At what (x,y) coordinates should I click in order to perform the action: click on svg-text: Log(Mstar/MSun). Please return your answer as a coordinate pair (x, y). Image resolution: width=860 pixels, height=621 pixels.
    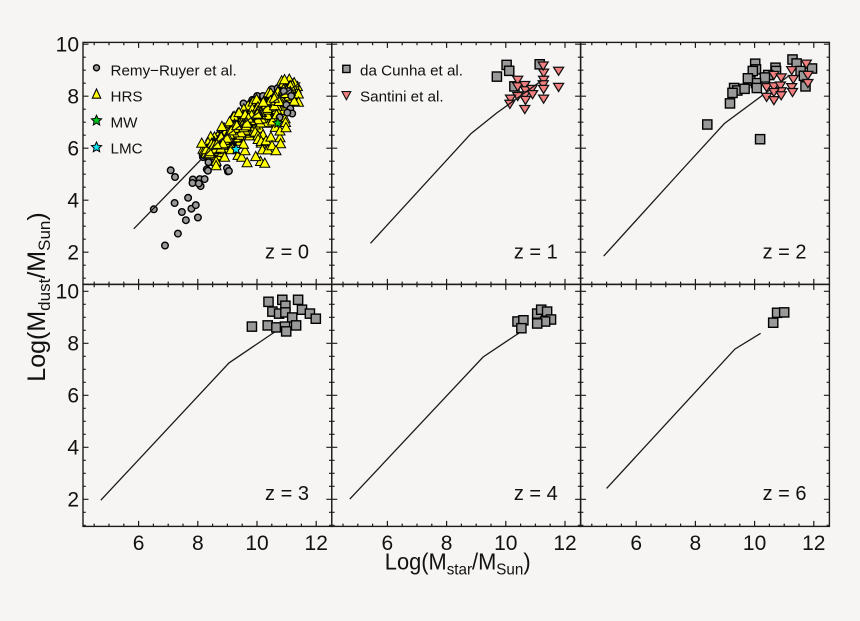
    Looking at the image, I should click on (458, 564).